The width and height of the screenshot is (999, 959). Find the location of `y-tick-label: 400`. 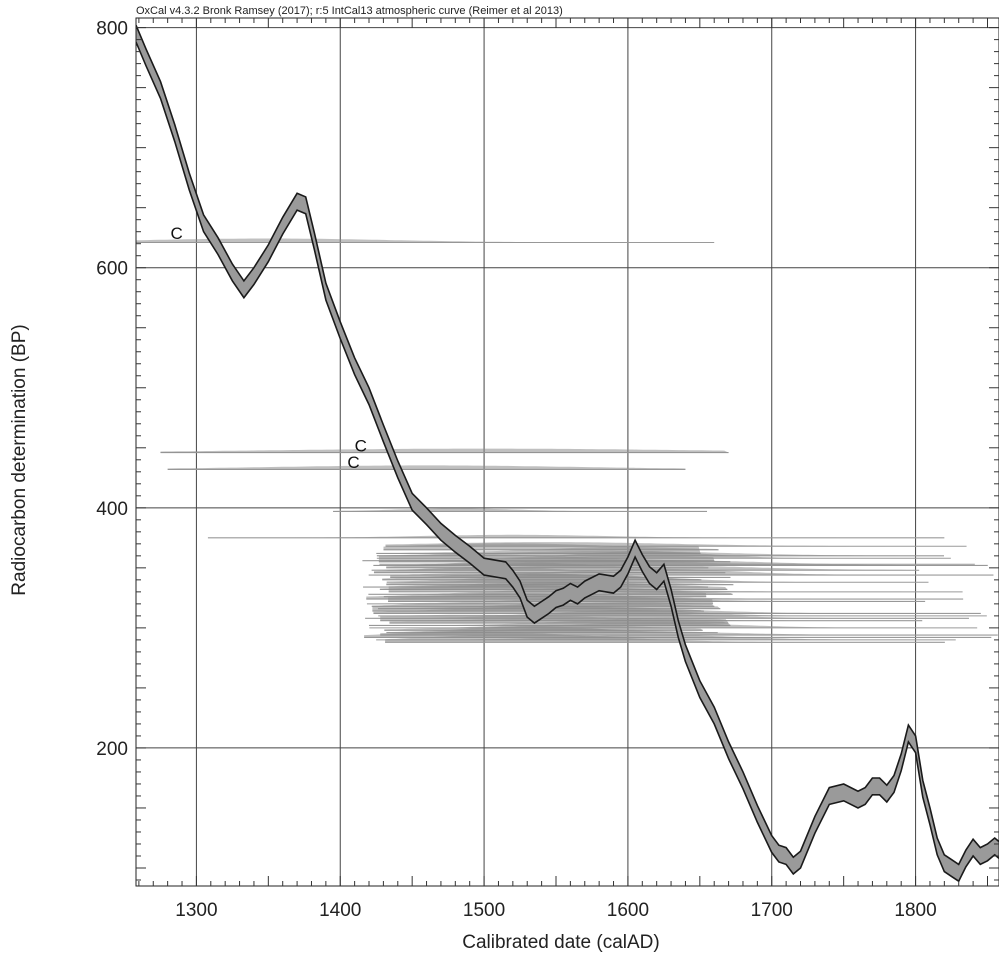

y-tick-label: 400 is located at coordinates (112, 509).